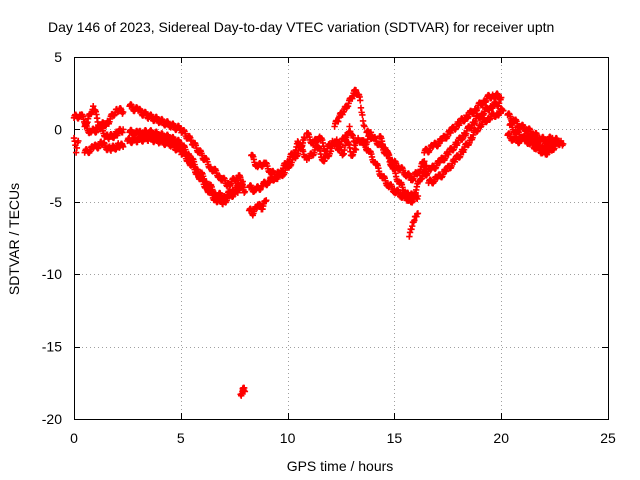 The width and height of the screenshot is (640, 480). Describe the element at coordinates (240, 180) in the screenshot. I see `series-track-h` at that location.